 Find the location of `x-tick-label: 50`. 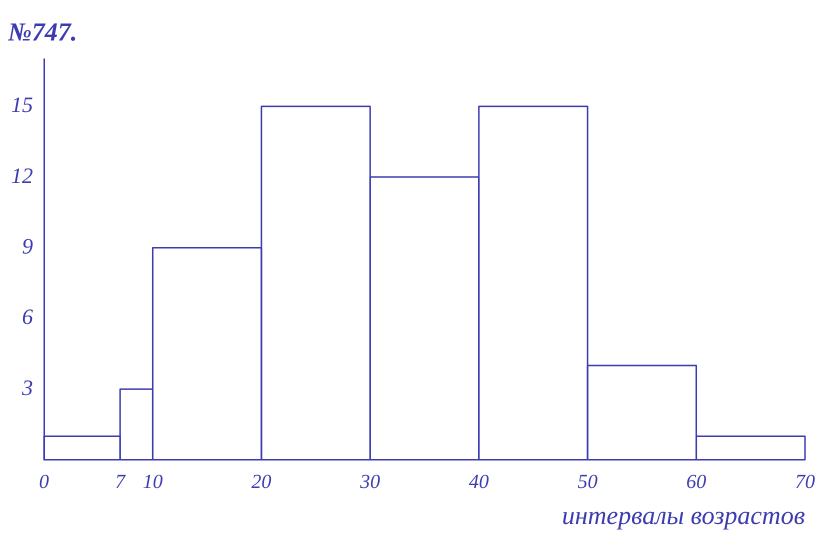

x-tick-label: 50 is located at coordinates (588, 482).